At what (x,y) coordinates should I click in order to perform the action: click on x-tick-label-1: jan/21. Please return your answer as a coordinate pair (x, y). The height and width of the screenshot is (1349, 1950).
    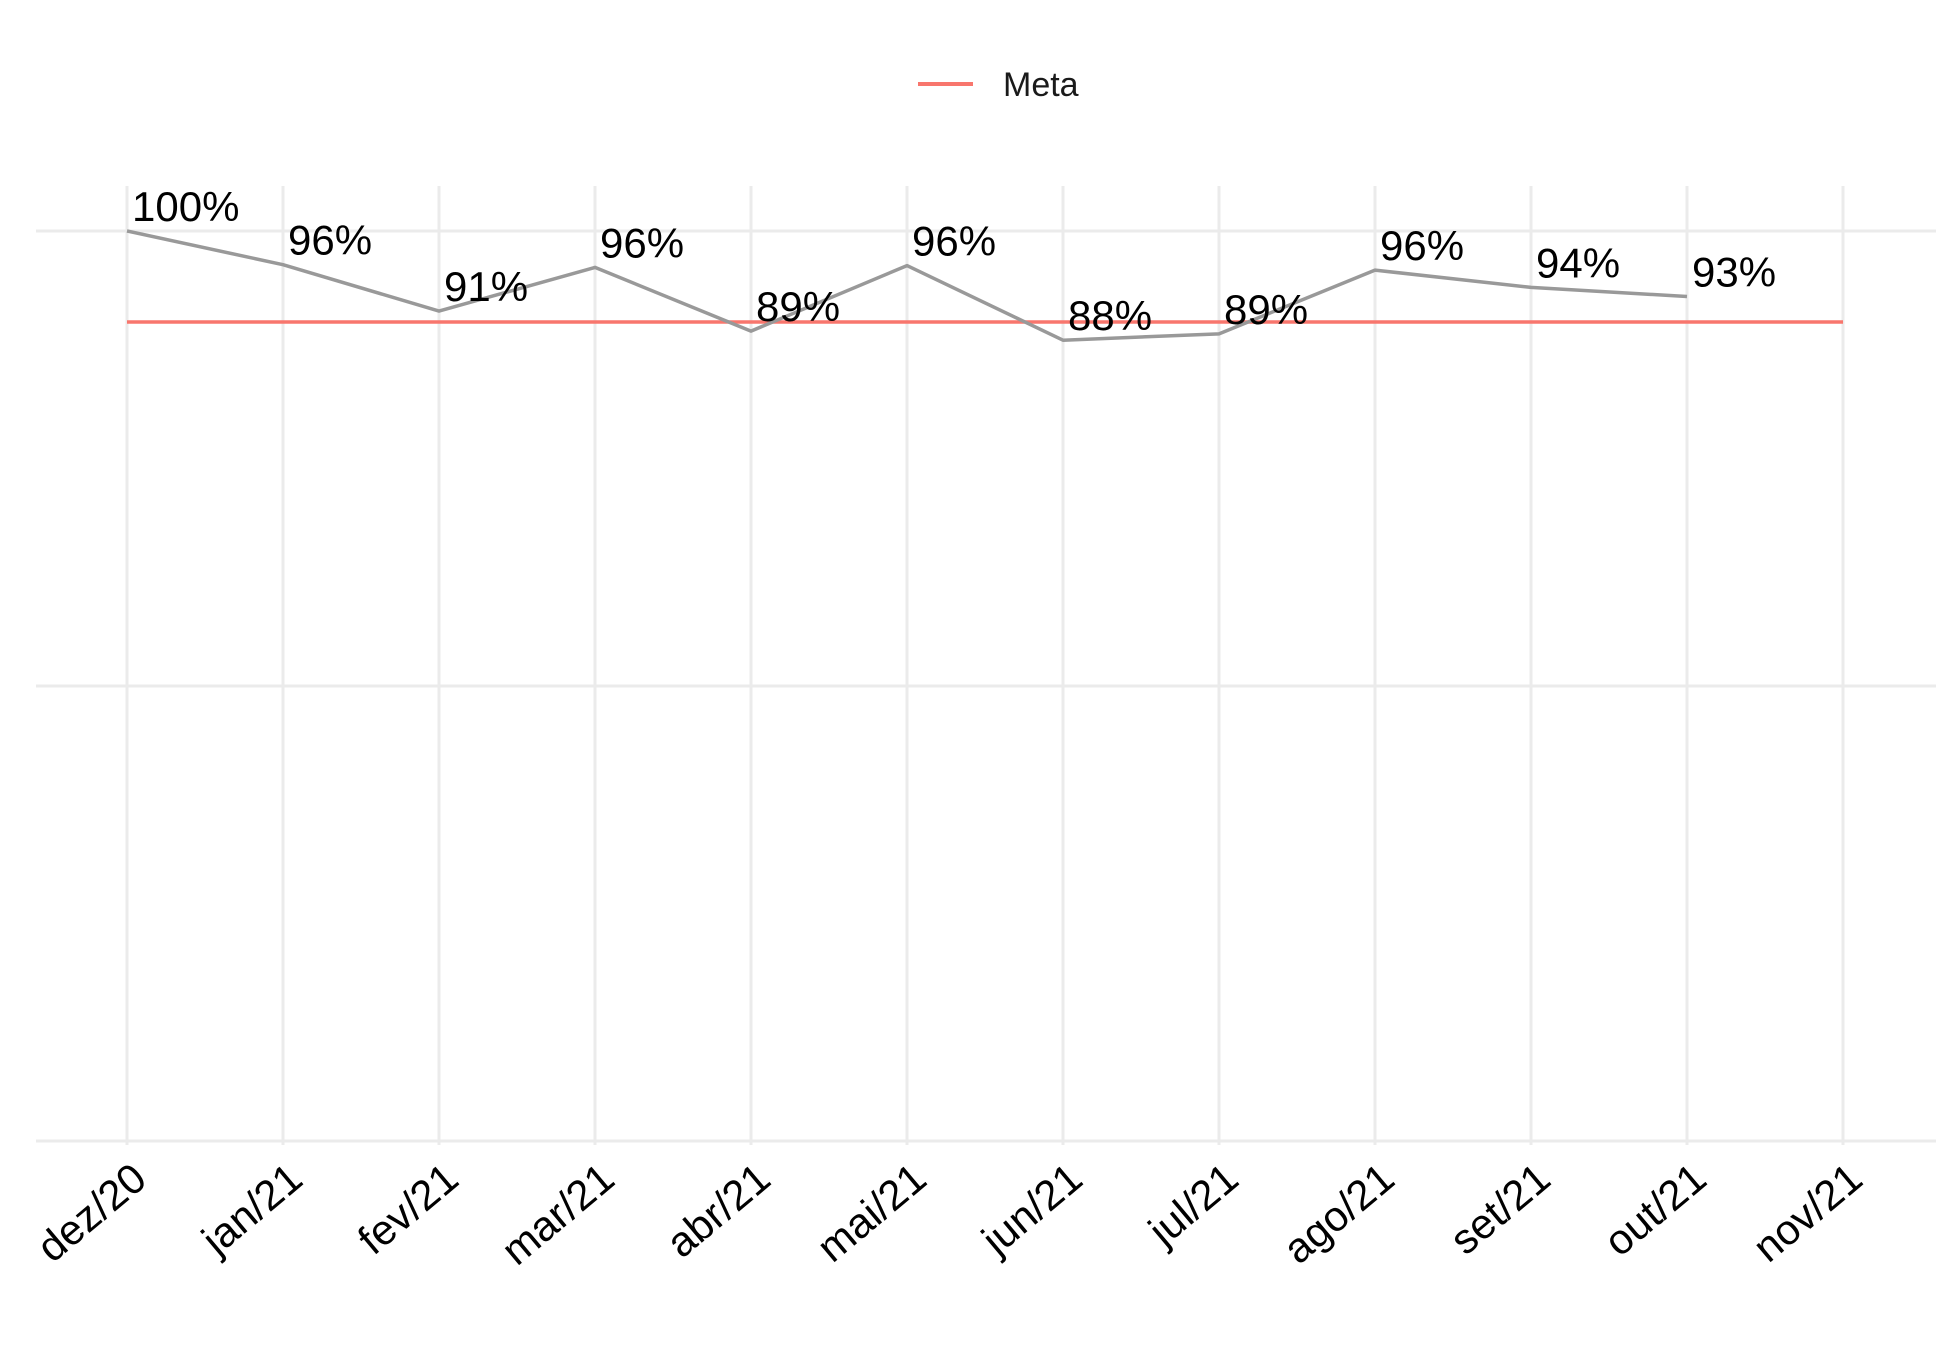
    Looking at the image, I should click on (250, 1209).